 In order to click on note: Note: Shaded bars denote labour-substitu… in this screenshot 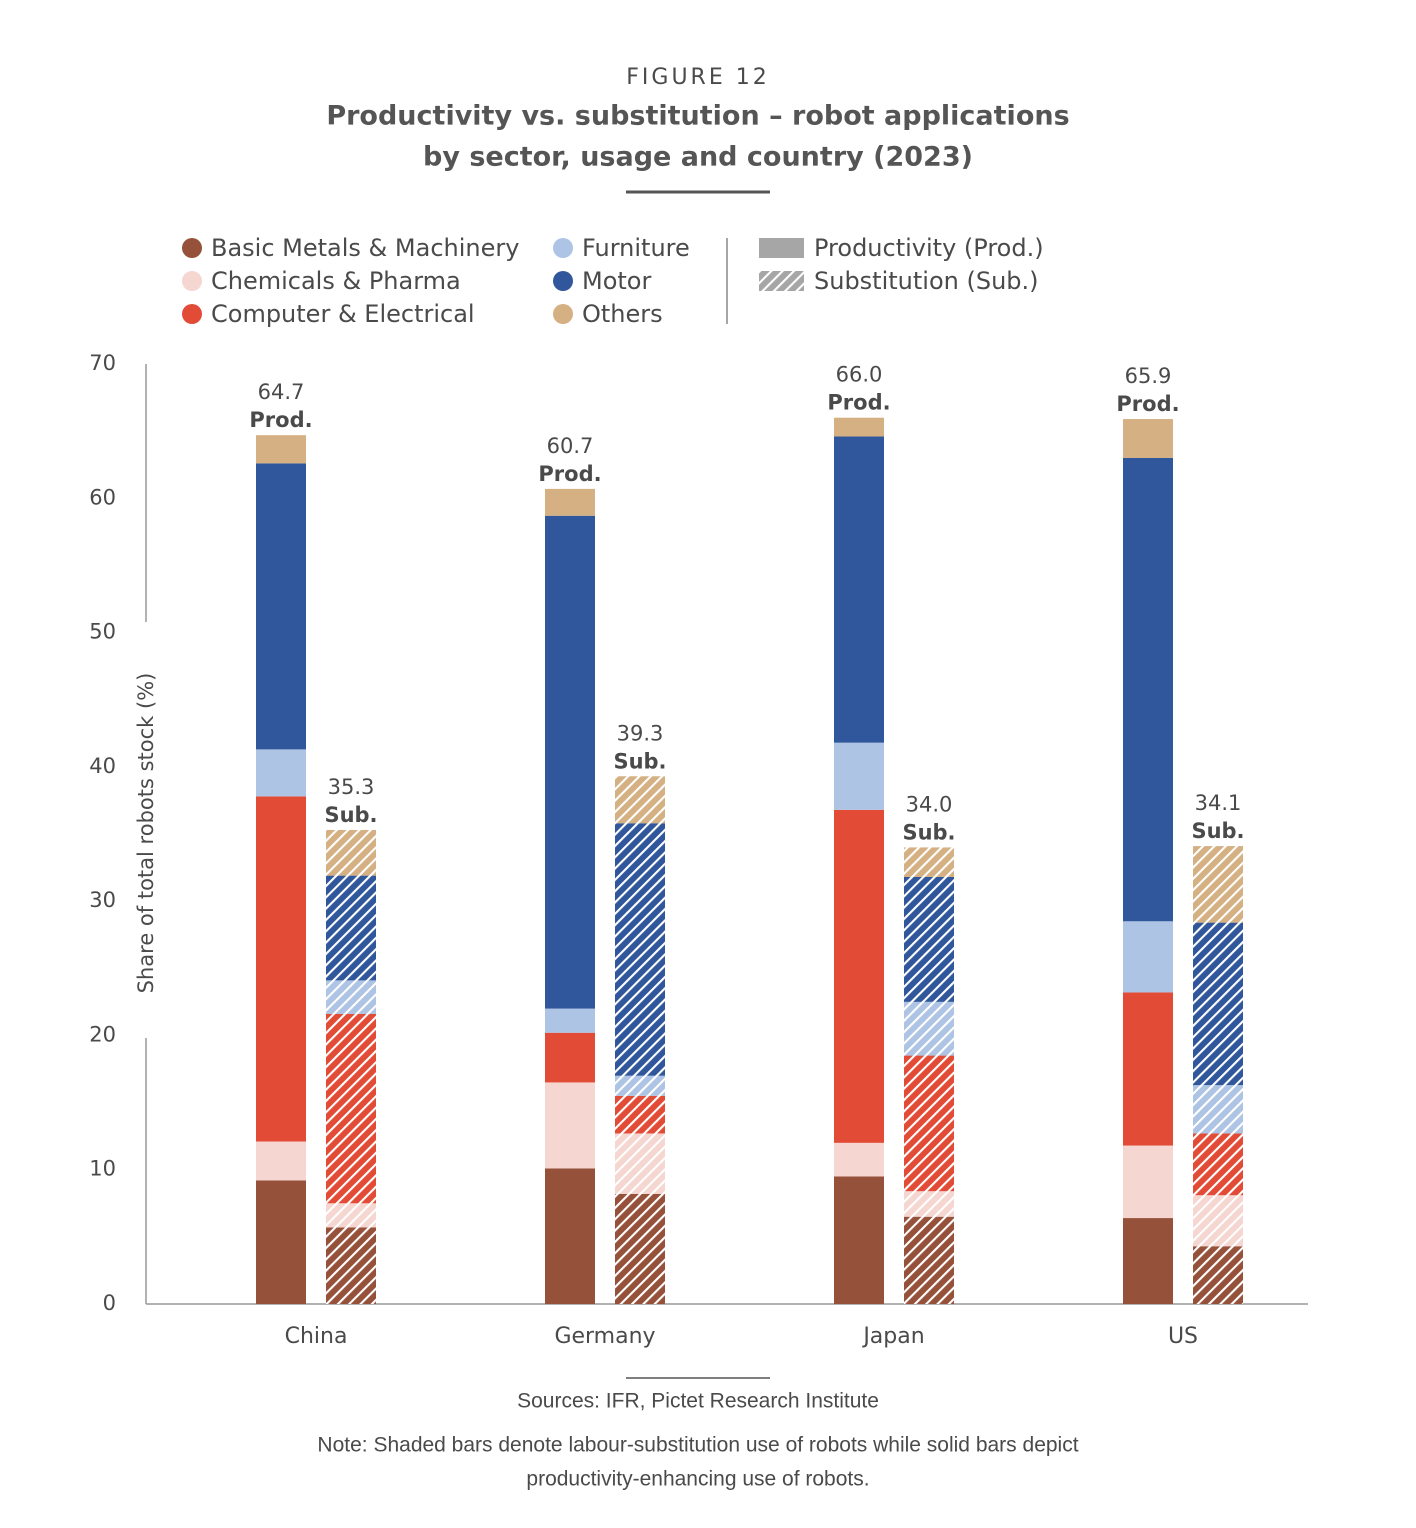, I will do `click(697, 1445)`.